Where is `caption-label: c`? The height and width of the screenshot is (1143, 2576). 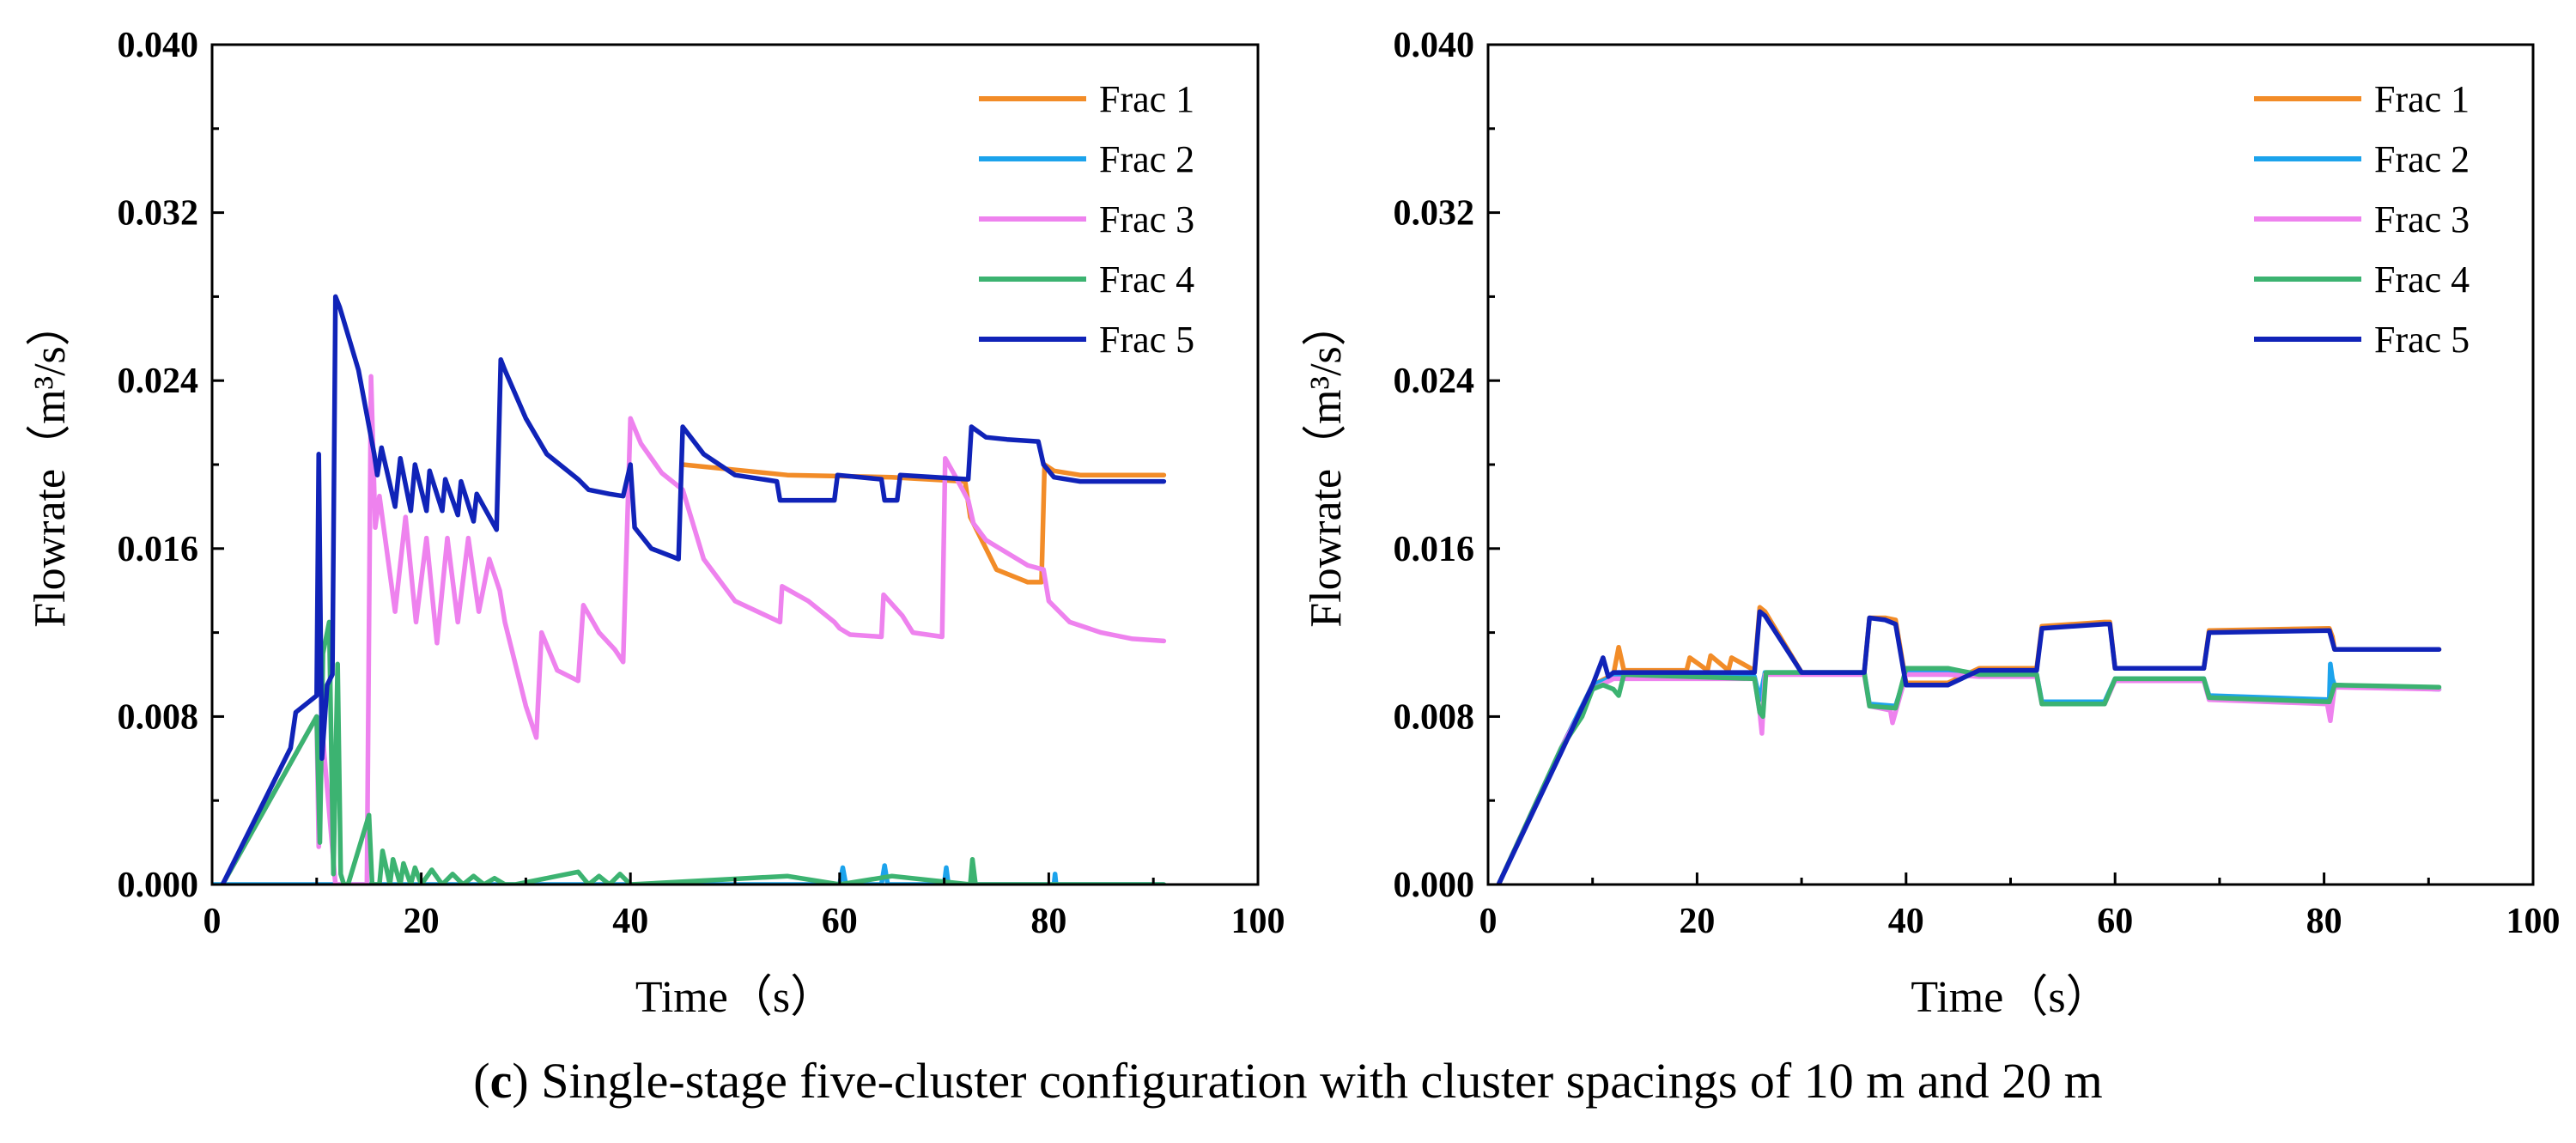
caption-label: c is located at coordinates (501, 1081).